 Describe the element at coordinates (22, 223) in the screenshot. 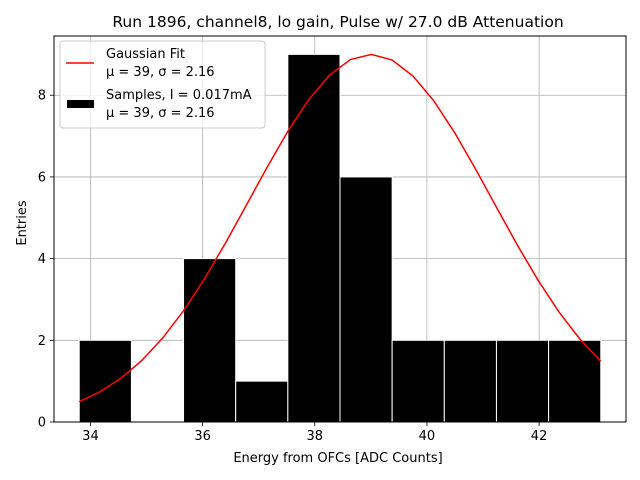

I see `y-axis-label: Entries` at that location.